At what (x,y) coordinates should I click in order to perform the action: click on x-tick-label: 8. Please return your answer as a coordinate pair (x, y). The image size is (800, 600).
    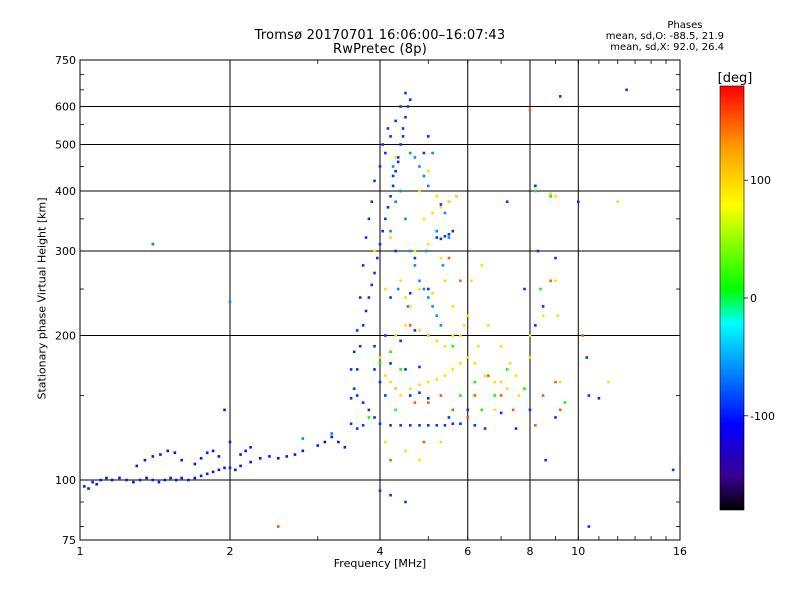
    Looking at the image, I should click on (530, 551).